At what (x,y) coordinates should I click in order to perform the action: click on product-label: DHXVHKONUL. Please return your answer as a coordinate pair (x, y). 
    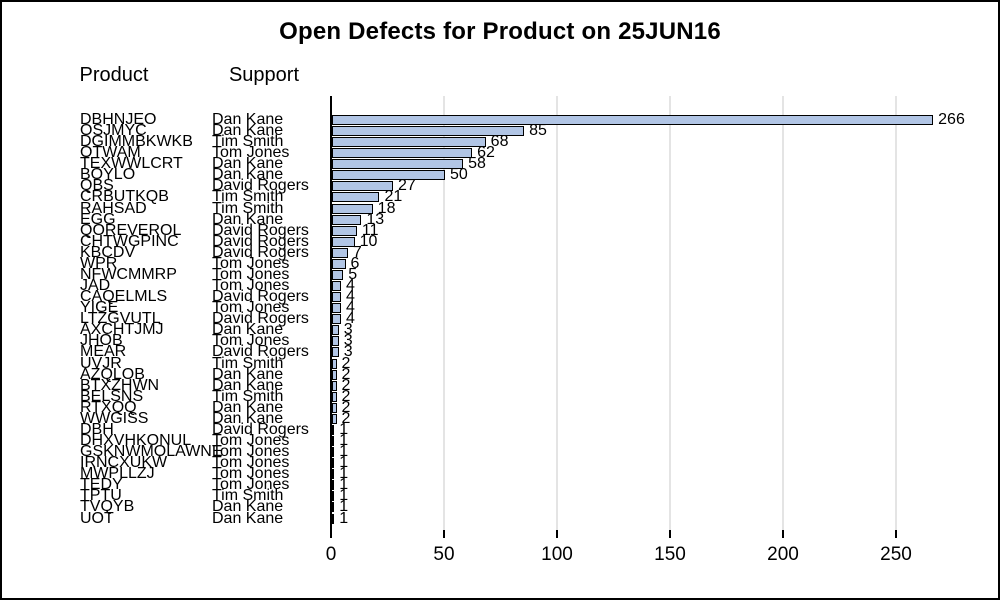
    Looking at the image, I should click on (136, 441).